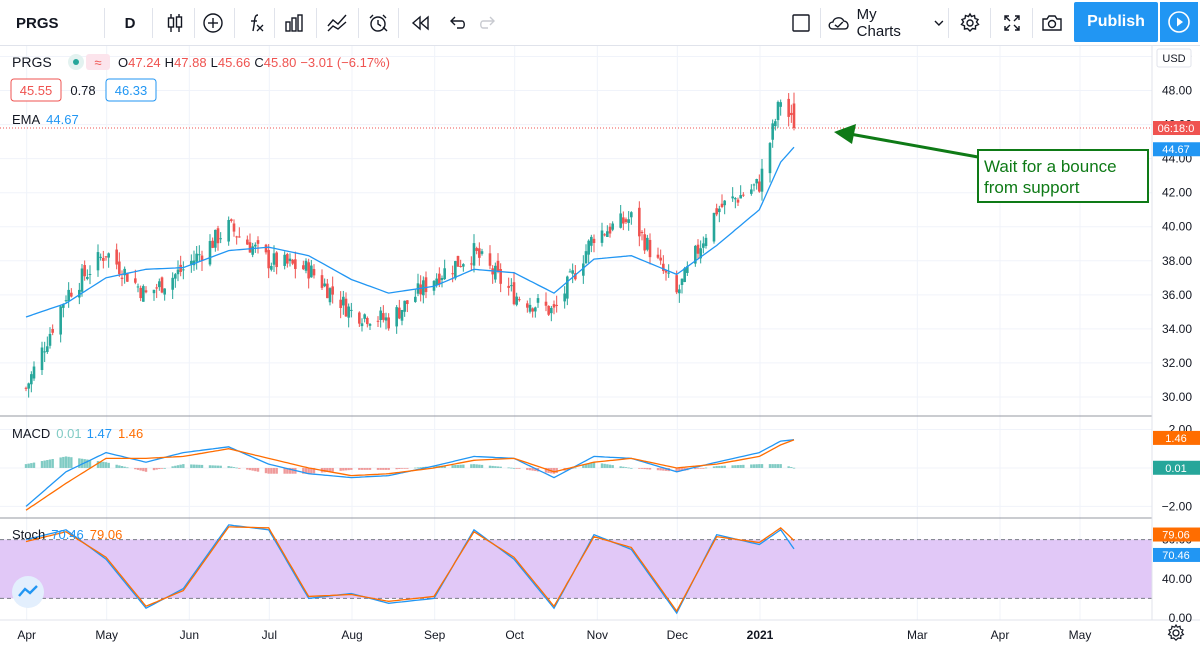 The image size is (1200, 646). Describe the element at coordinates (77, 433) in the screenshot. I see `macd-legend: MACD 0.01 1.47 1.46` at that location.